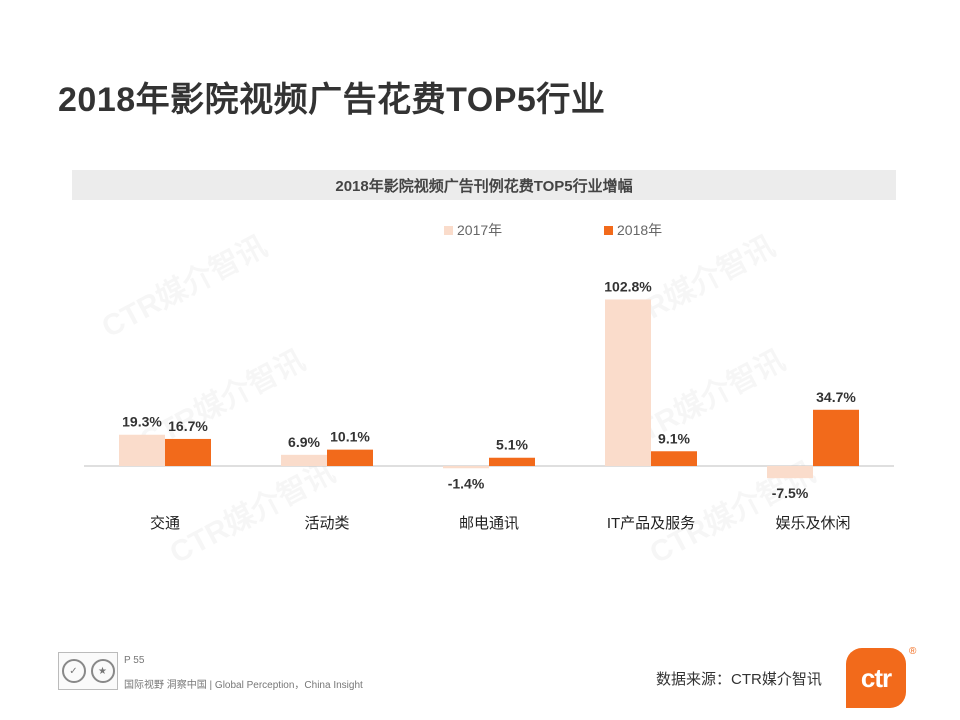  I want to click on data-label: 19.3%, so click(142, 422).